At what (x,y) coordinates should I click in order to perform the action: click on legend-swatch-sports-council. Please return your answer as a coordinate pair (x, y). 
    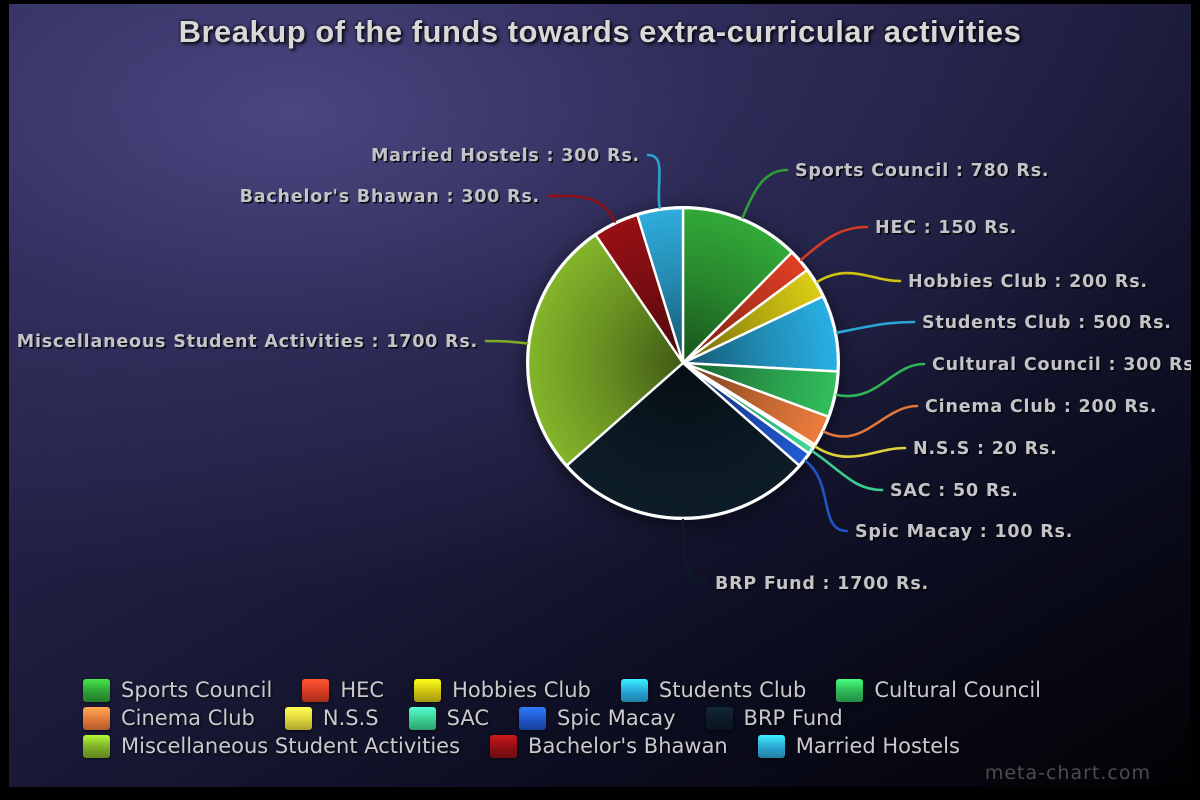
    Looking at the image, I should click on (96, 690).